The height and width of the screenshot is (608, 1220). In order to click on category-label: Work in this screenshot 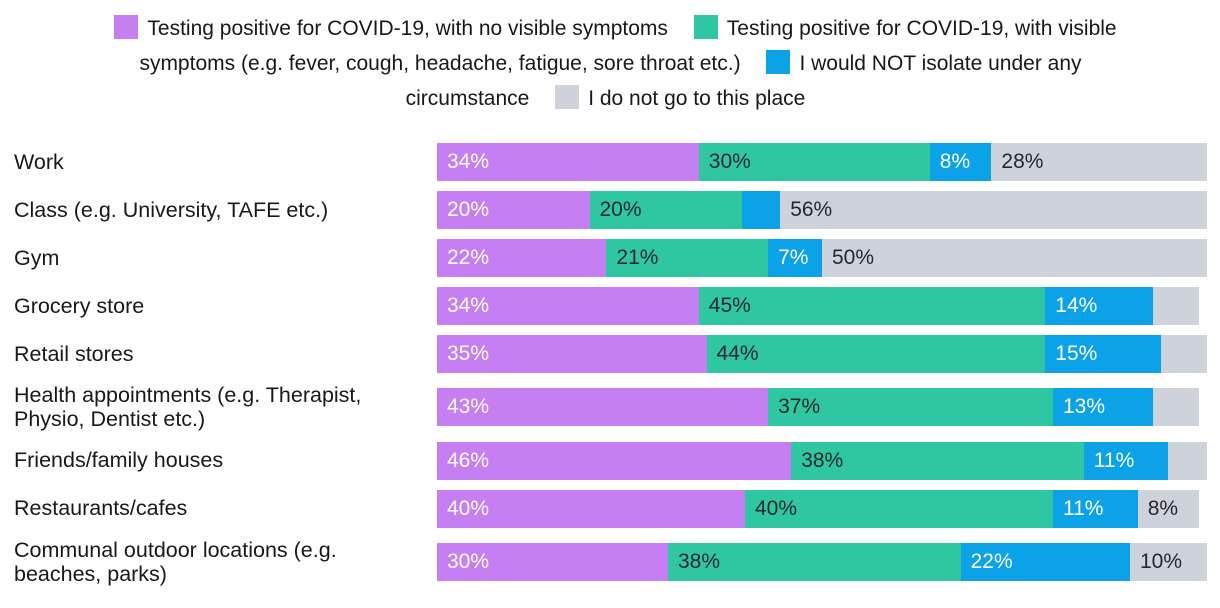, I will do `click(39, 161)`.